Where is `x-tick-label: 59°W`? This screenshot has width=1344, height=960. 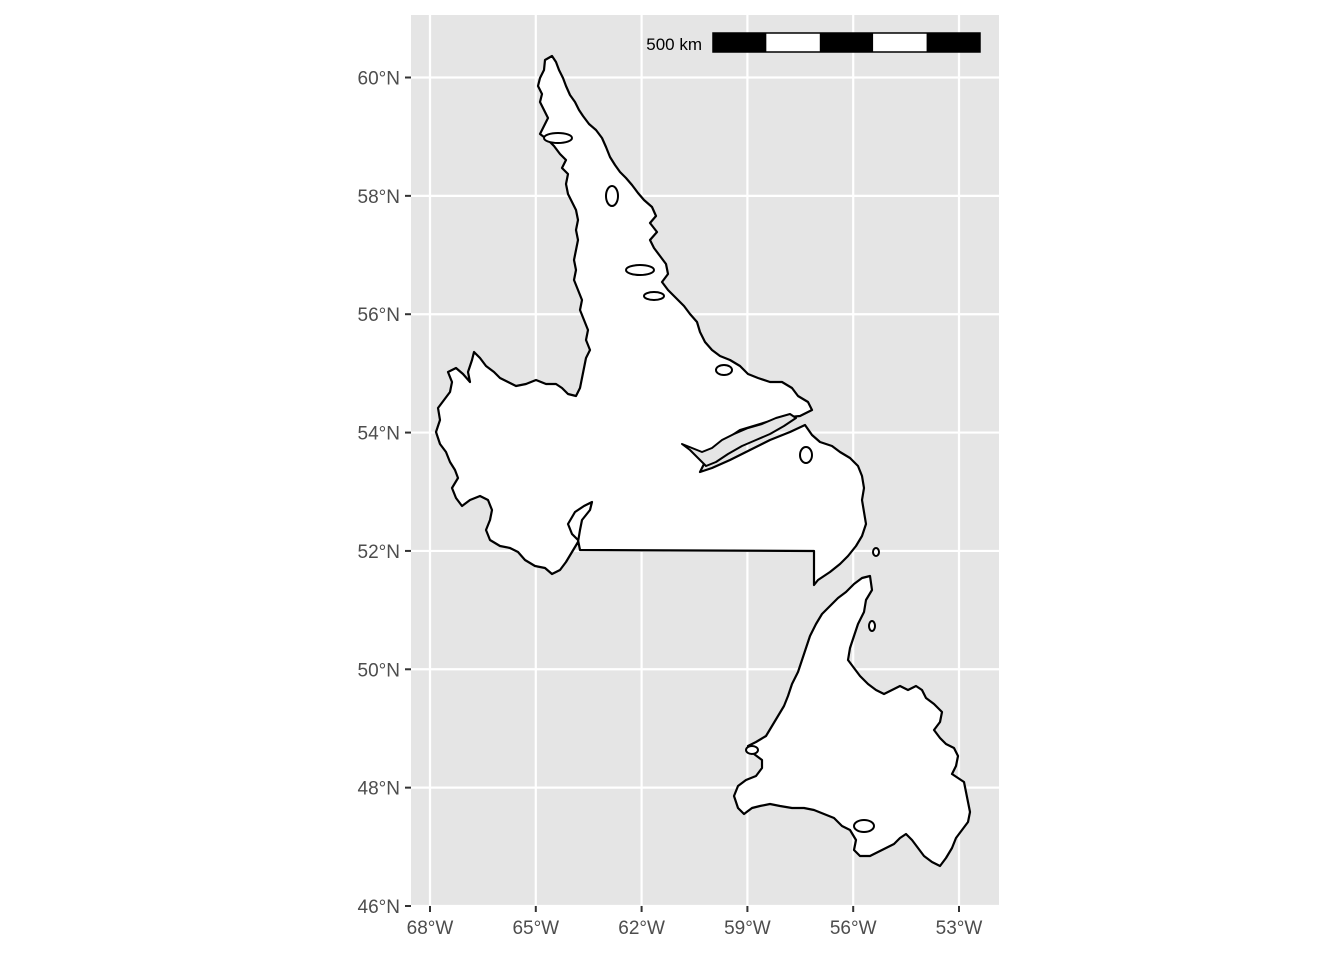 x-tick-label: 59°W is located at coordinates (747, 928).